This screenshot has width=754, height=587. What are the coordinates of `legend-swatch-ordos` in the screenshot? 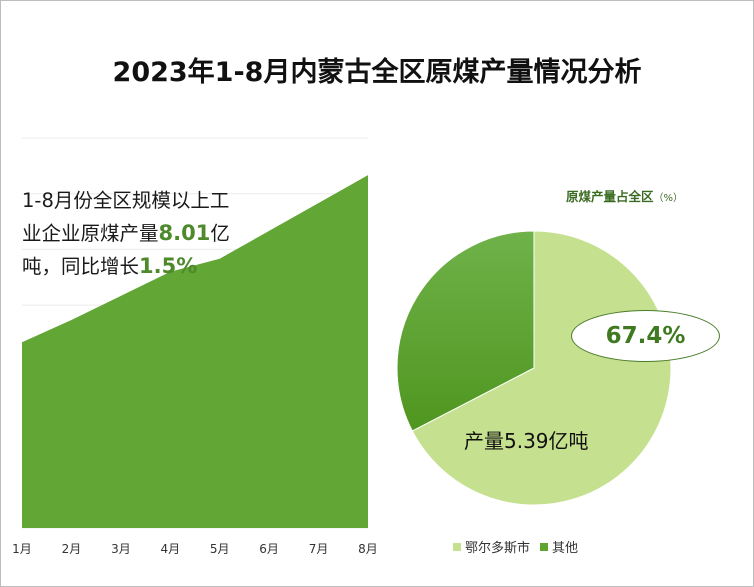 It's located at (457, 546).